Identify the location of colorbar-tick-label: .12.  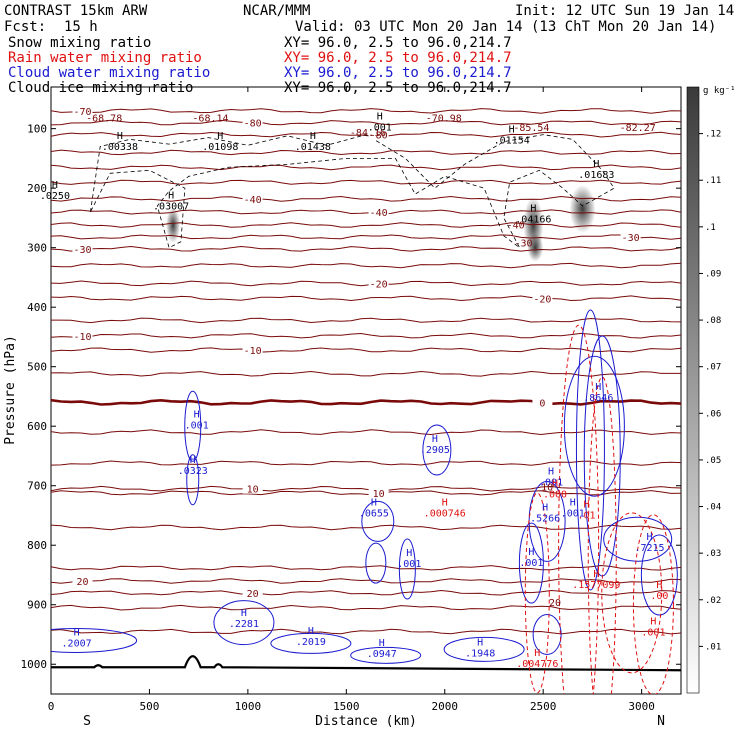
(713, 135).